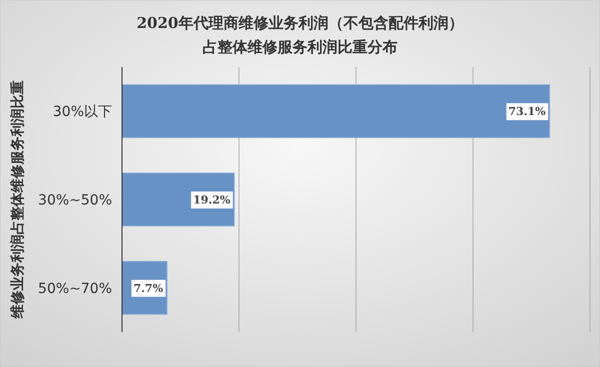 The height and width of the screenshot is (367, 600). I want to click on chart-title: 2020年代理商维修业务利润（不包含配件利润）, so click(300, 23).